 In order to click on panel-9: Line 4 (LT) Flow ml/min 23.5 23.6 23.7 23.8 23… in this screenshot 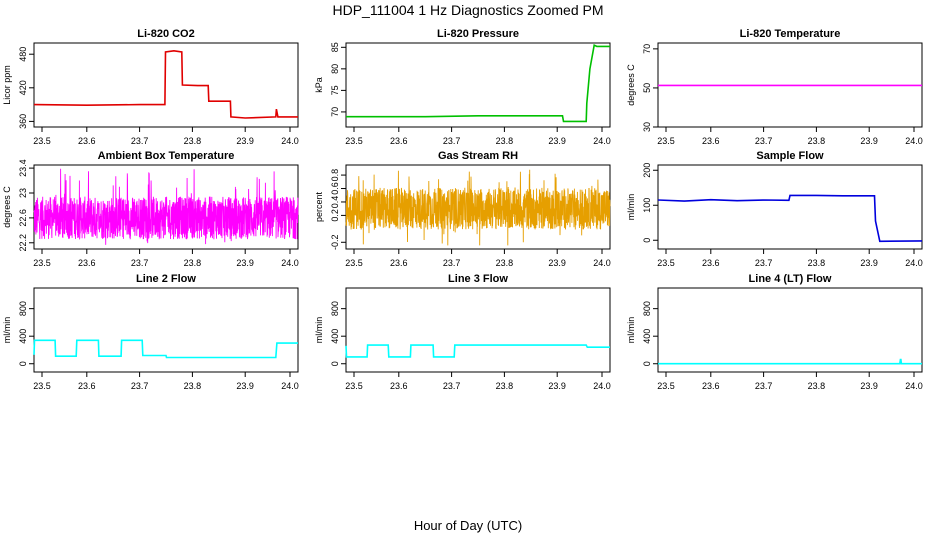, I will do `click(774, 332)`.